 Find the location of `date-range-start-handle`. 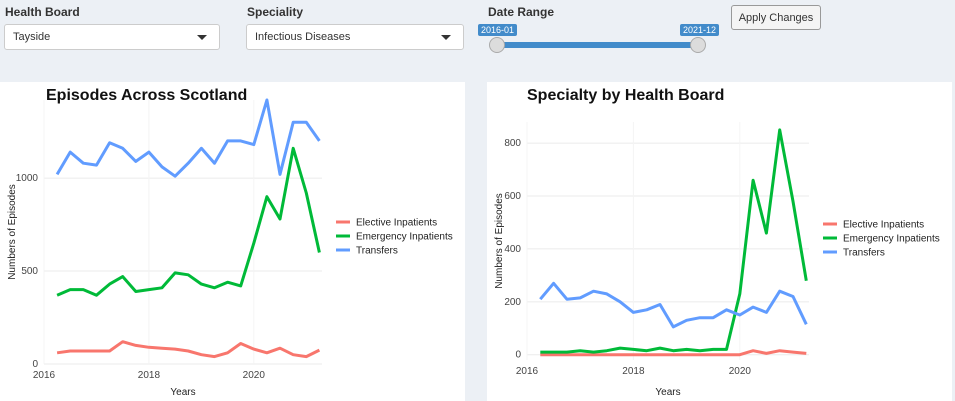

date-range-start-handle is located at coordinates (497, 45).